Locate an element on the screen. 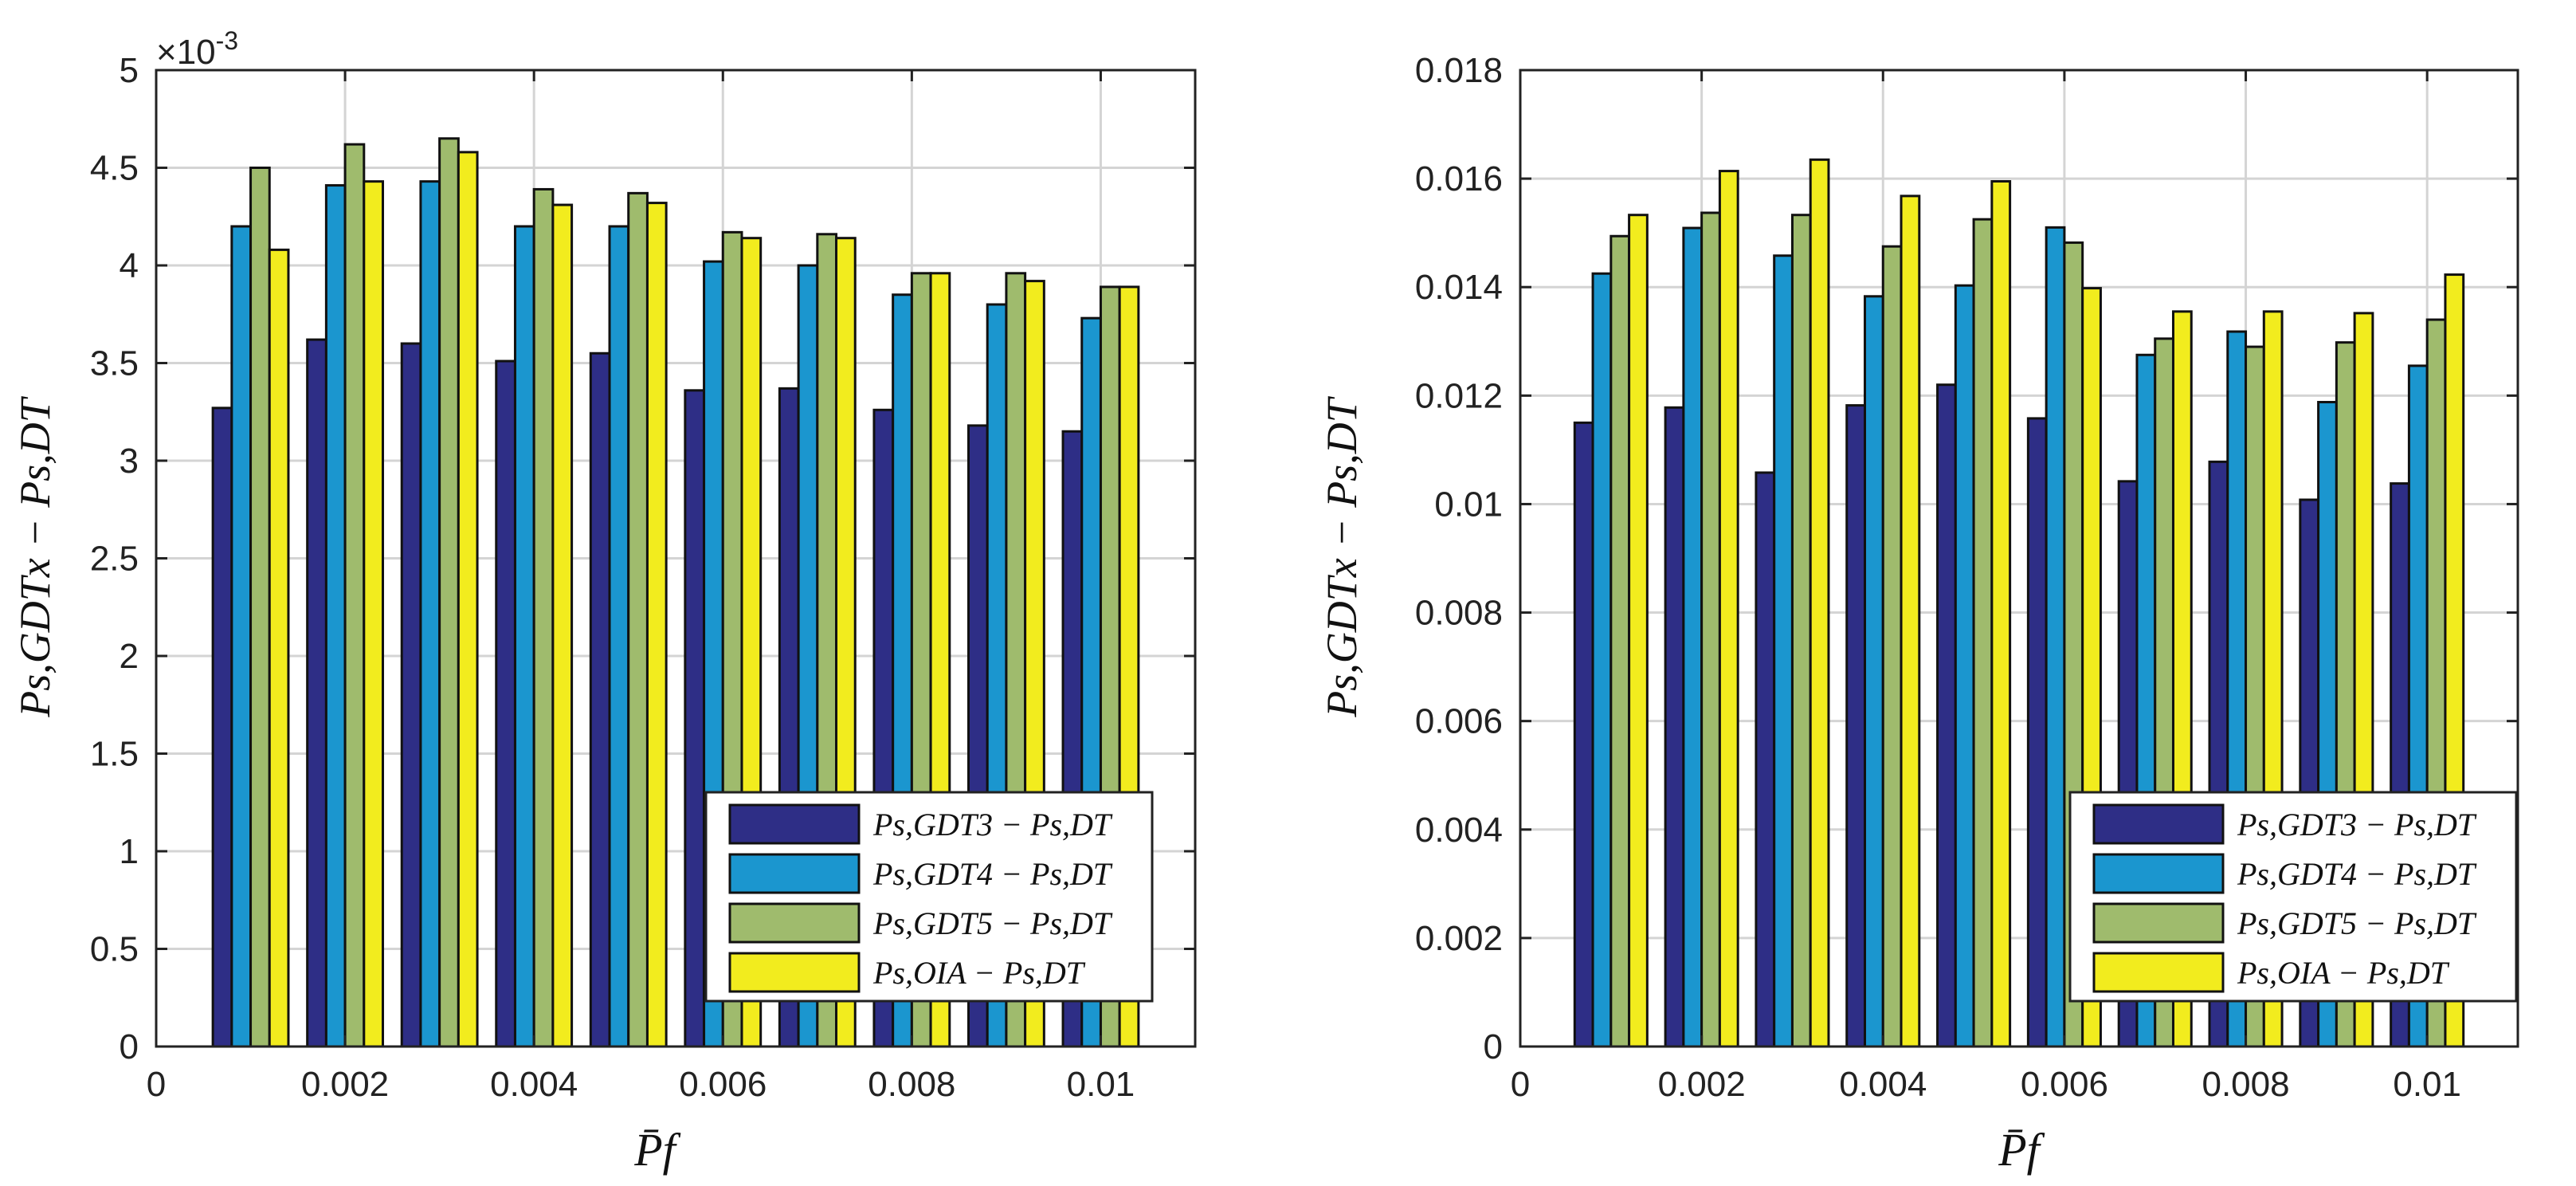  left-chart-y-tick-label: 2.5 is located at coordinates (114, 559).